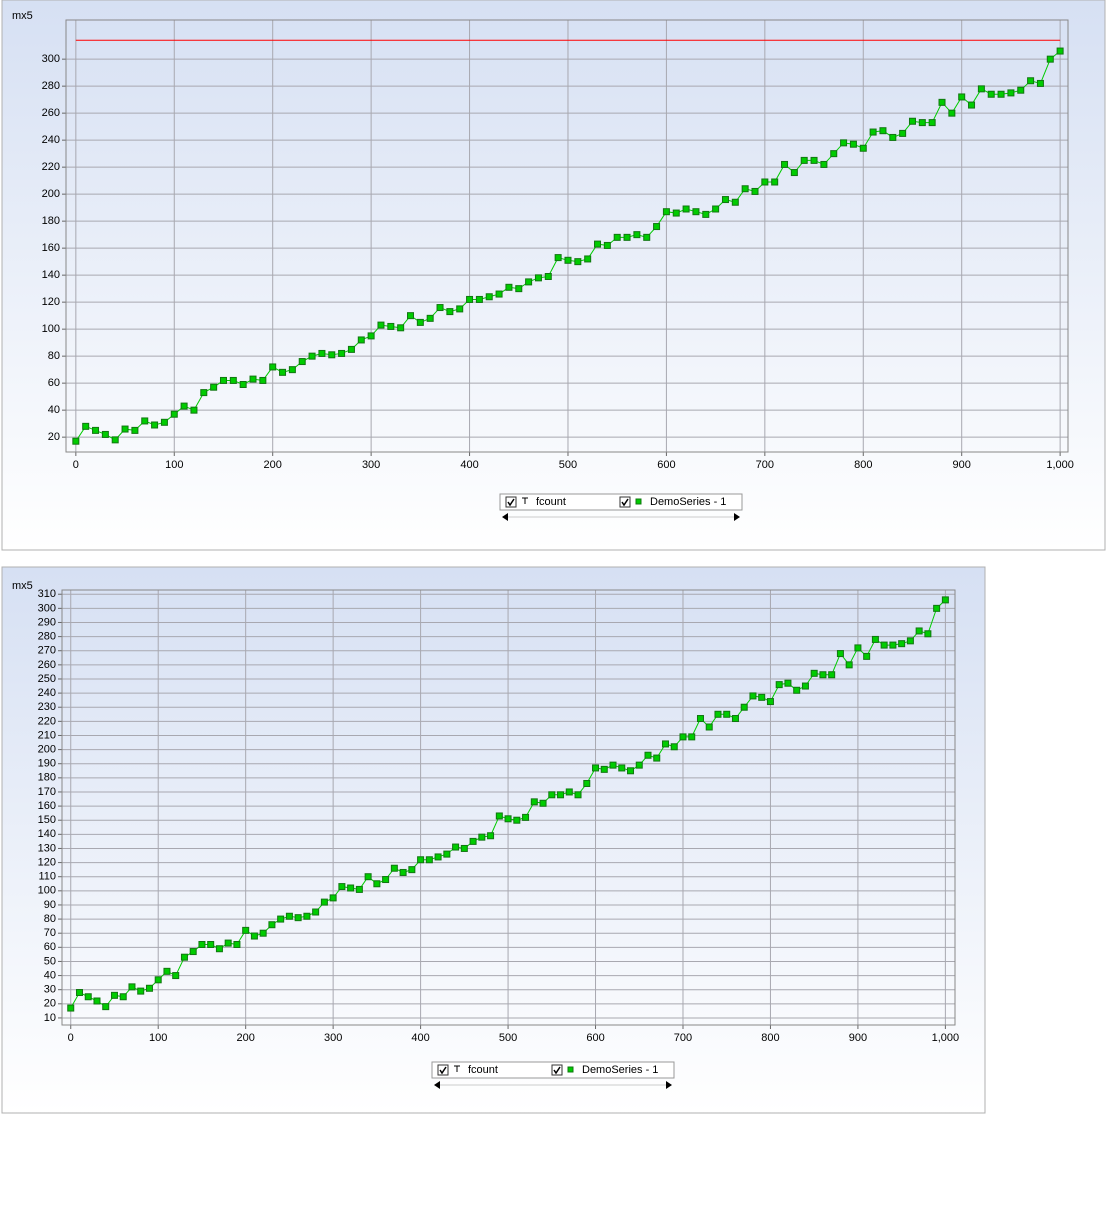 This screenshot has width=1107, height=1205. I want to click on y-tick-label: 70, so click(50, 933).